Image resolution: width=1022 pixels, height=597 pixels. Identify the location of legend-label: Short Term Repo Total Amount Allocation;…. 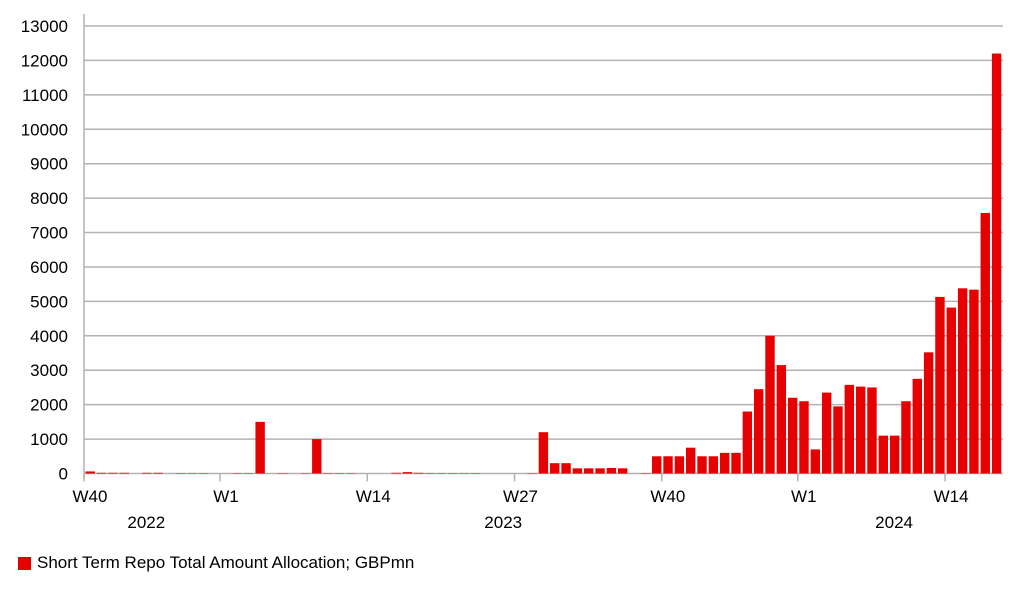
(226, 562).